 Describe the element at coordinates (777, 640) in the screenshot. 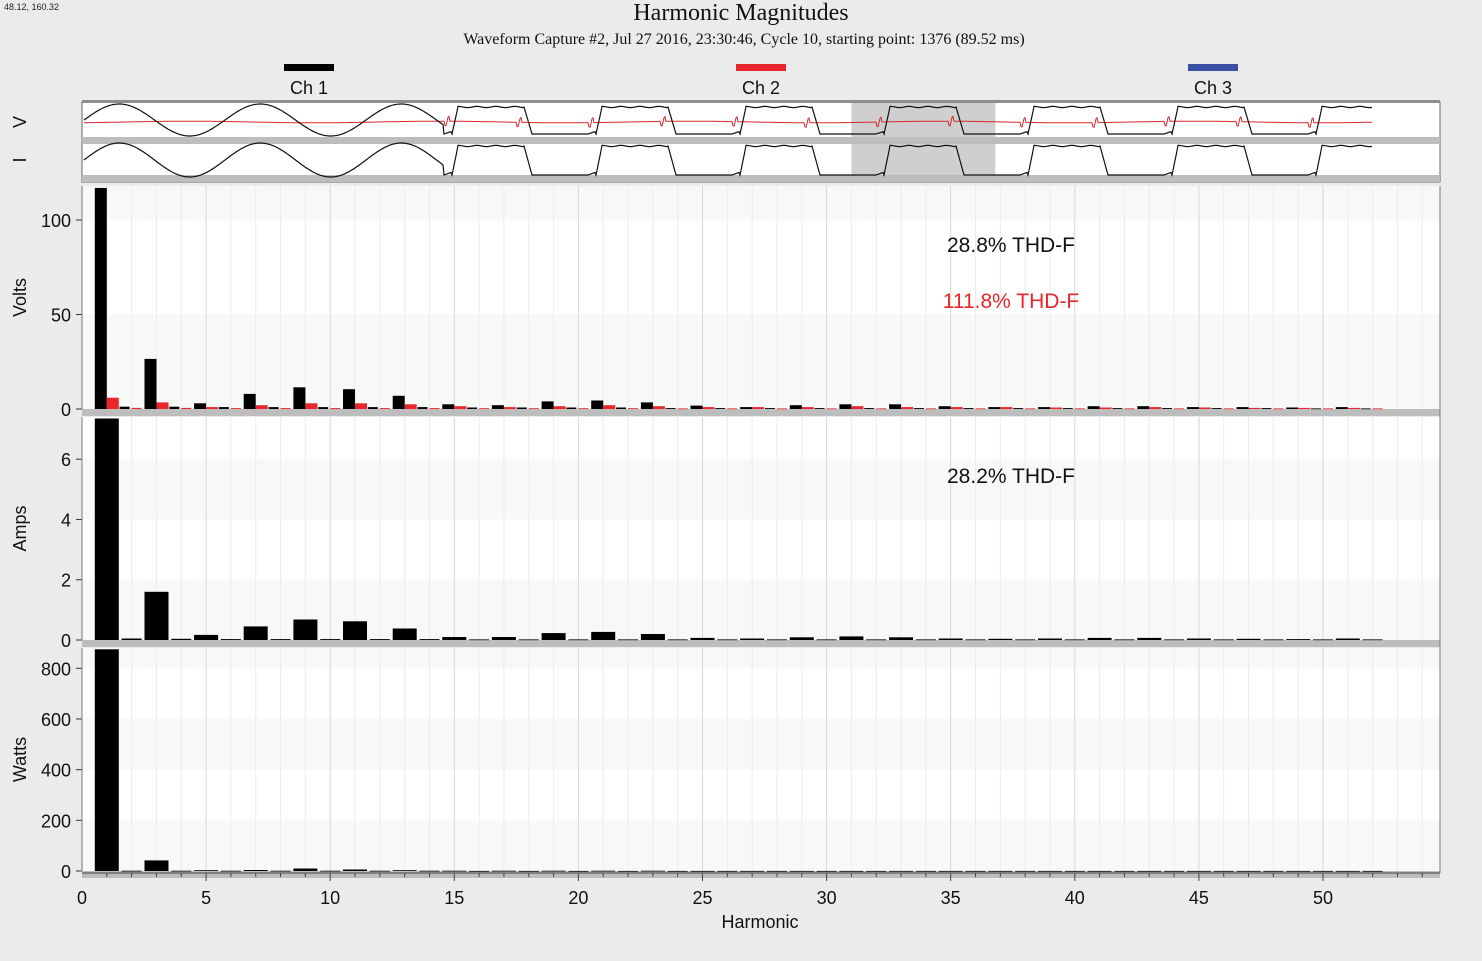

I see `bar-amps-ch1-h28` at that location.